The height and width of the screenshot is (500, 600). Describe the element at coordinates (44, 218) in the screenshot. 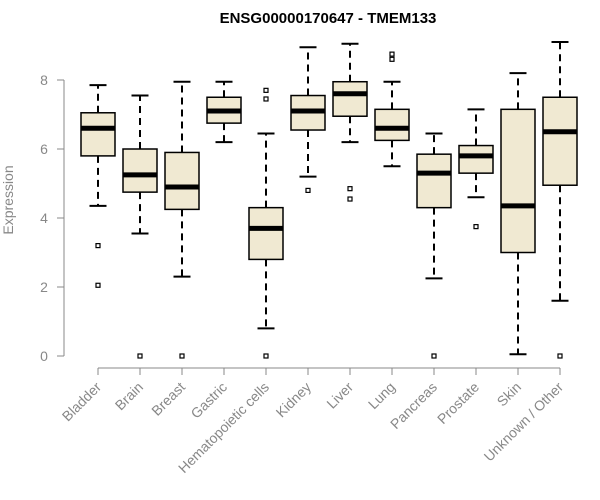

I see `y-tick-label: 4` at that location.